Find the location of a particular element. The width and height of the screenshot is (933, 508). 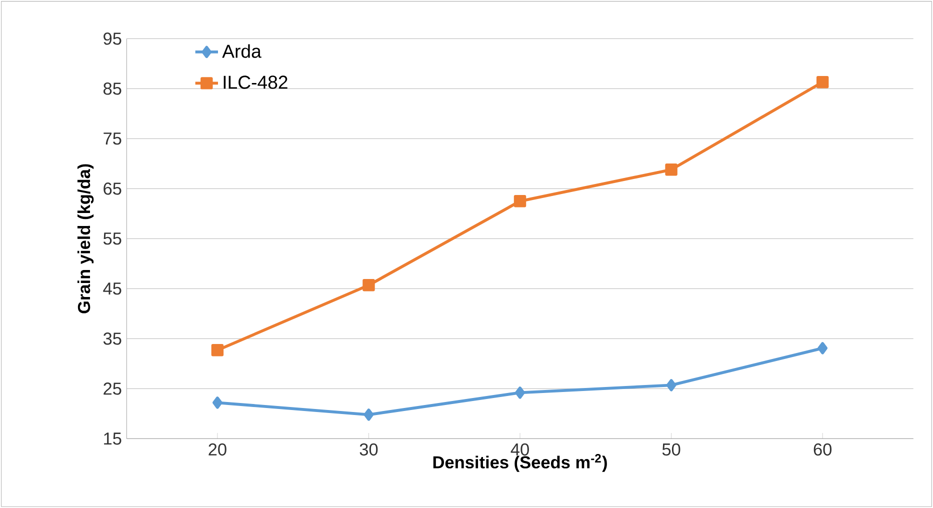

y-tick-label: 25 is located at coordinates (113, 388).